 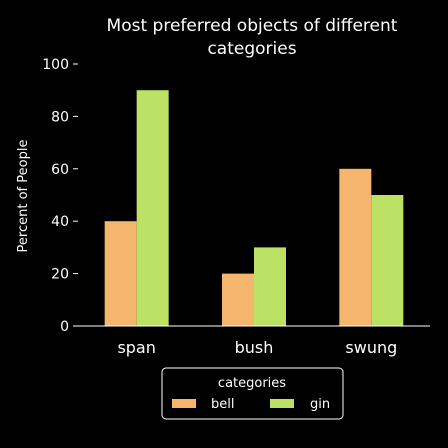 I want to click on legend-label-gin: gin, so click(x=320, y=404).